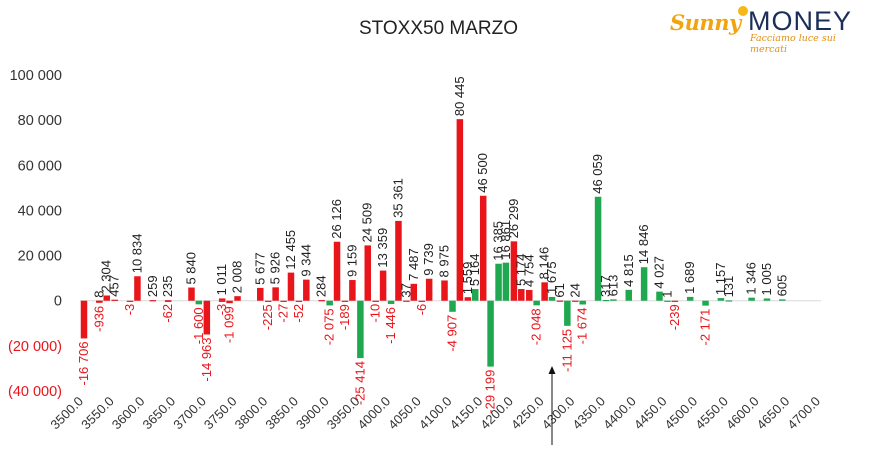 Image resolution: width=877 pixels, height=462 pixels. I want to click on bar-data-label: 1 559, so click(467, 278).